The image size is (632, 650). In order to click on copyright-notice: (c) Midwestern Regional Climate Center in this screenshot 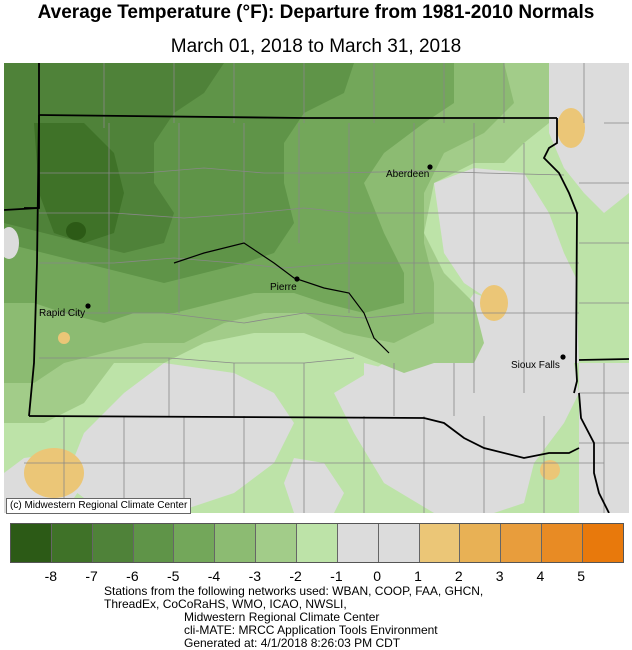, I will do `click(99, 506)`.